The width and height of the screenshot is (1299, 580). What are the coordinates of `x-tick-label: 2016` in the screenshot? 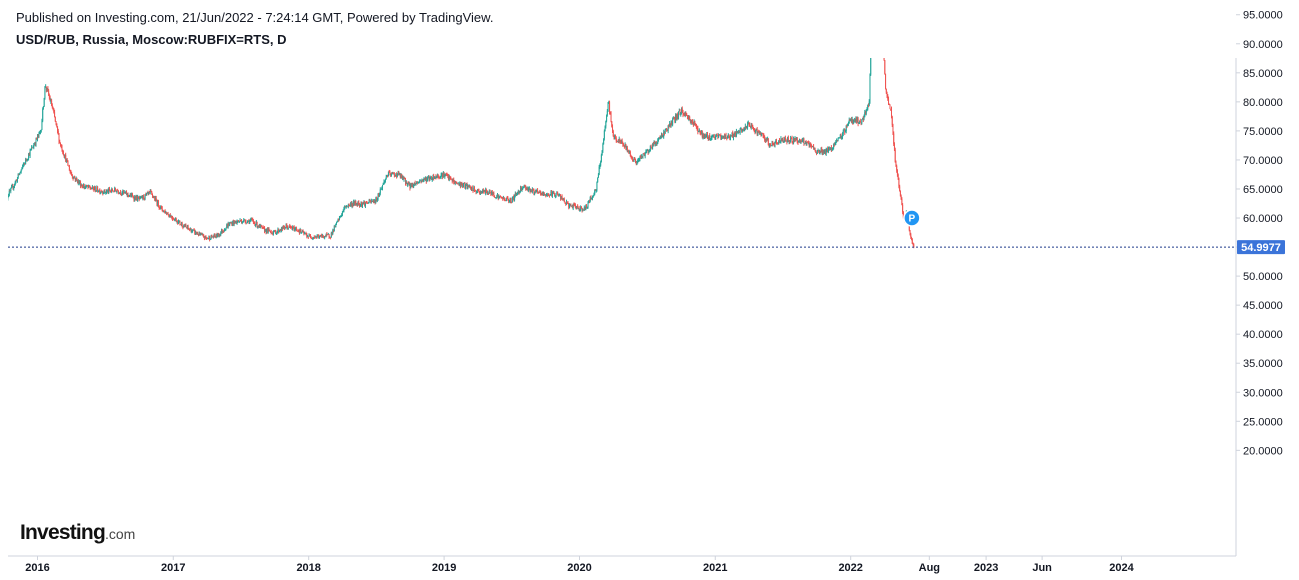 It's located at (37, 568).